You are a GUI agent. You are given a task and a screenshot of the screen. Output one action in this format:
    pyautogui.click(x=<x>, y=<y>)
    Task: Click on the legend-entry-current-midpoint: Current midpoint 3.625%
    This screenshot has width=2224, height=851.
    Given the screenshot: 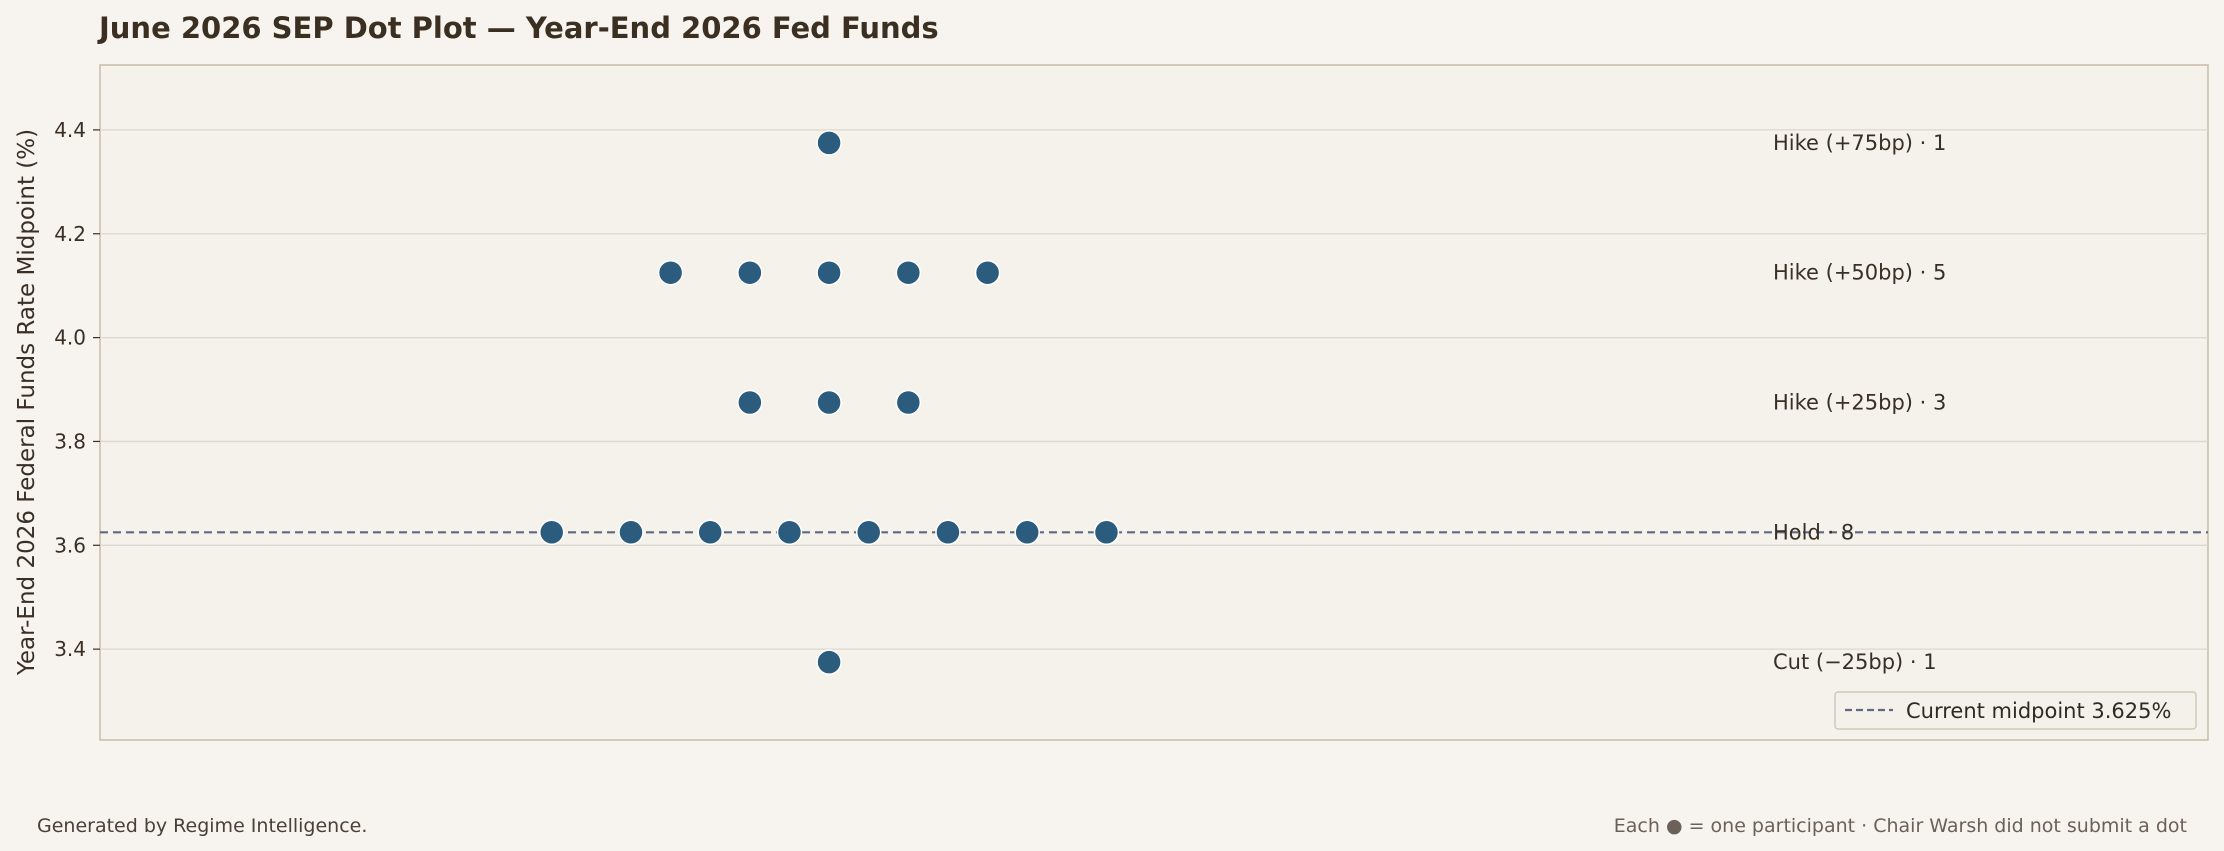 What is the action you would take?
    pyautogui.click(x=2038, y=711)
    